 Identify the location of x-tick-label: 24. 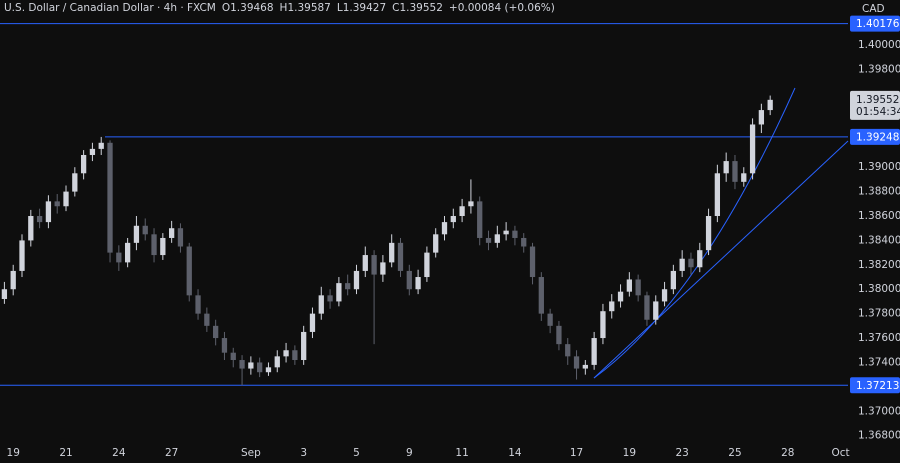
(119, 453).